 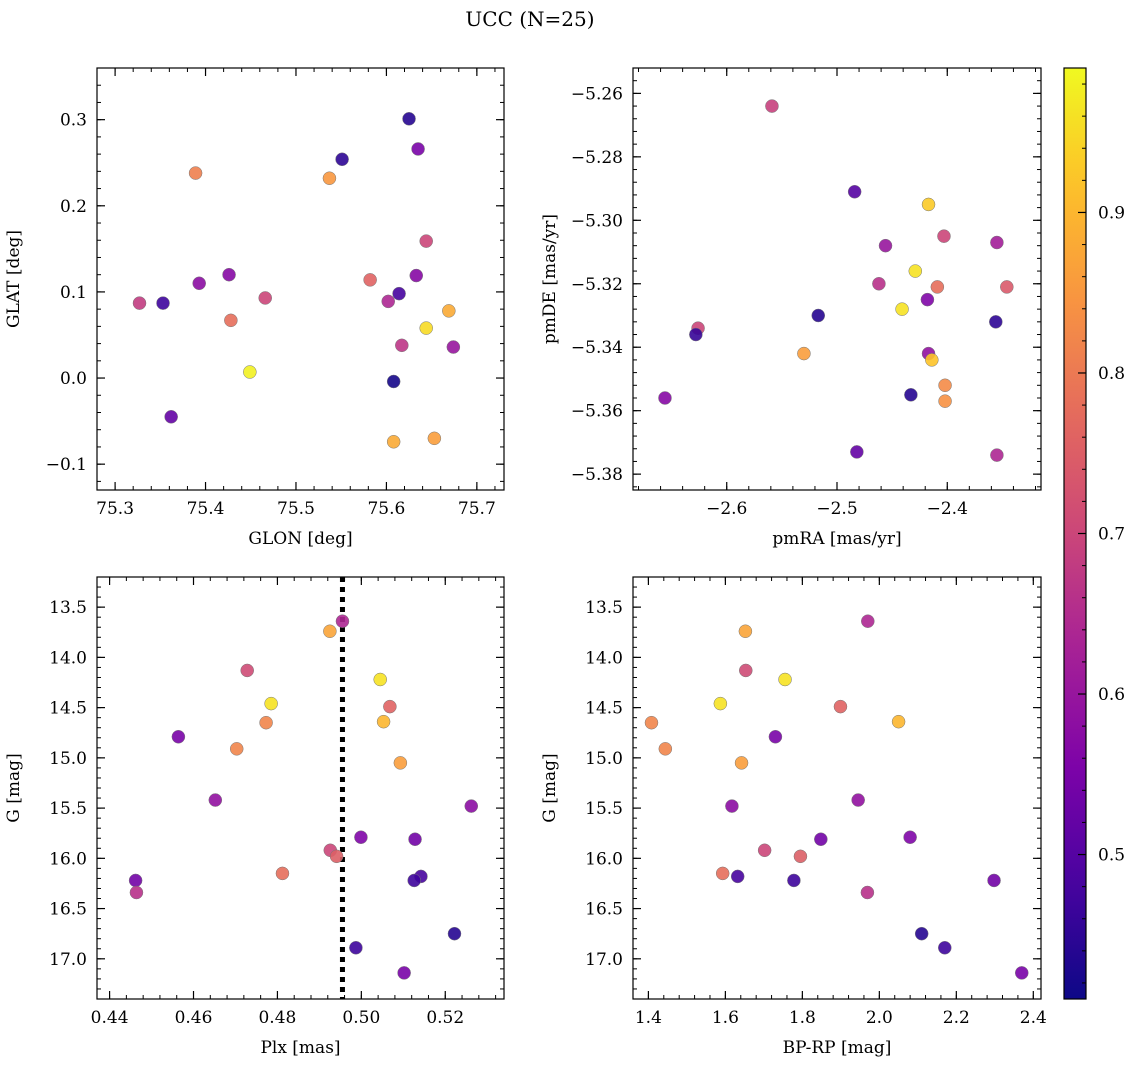 I want to click on x-tick-label: 2.2, so click(x=956, y=1018).